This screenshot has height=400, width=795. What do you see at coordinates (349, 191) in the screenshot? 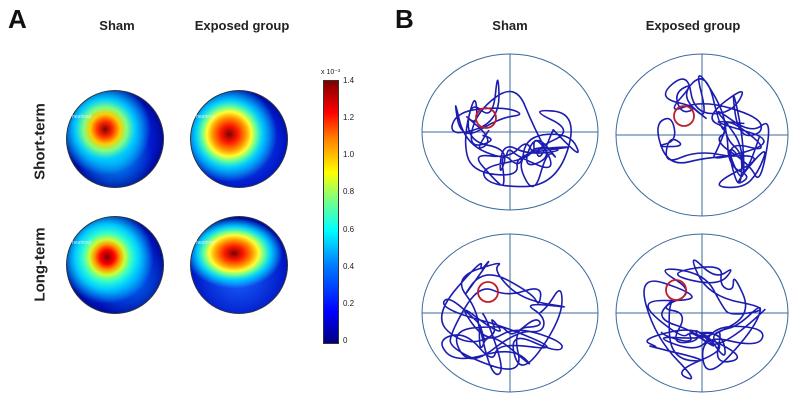
I see `colorbar-tick: 0.8` at bounding box center [349, 191].